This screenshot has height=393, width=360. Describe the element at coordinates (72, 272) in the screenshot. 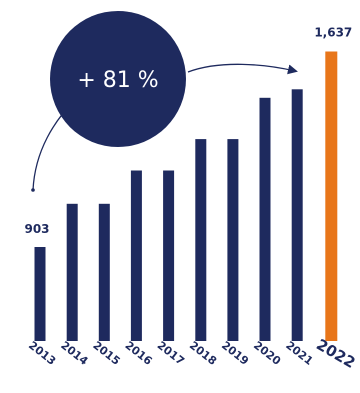

I see `bar-2014` at that location.